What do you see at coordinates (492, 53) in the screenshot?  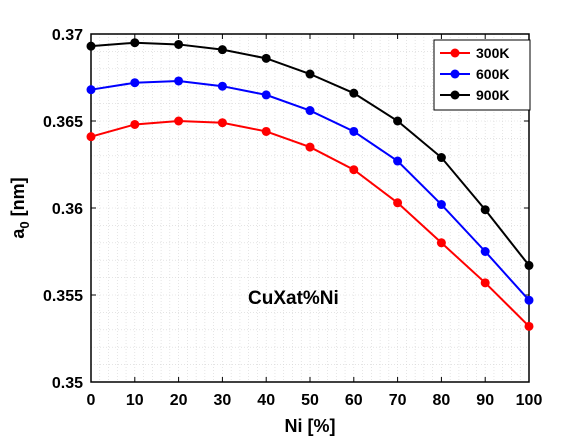 I see `legend-label: 300K` at bounding box center [492, 53].